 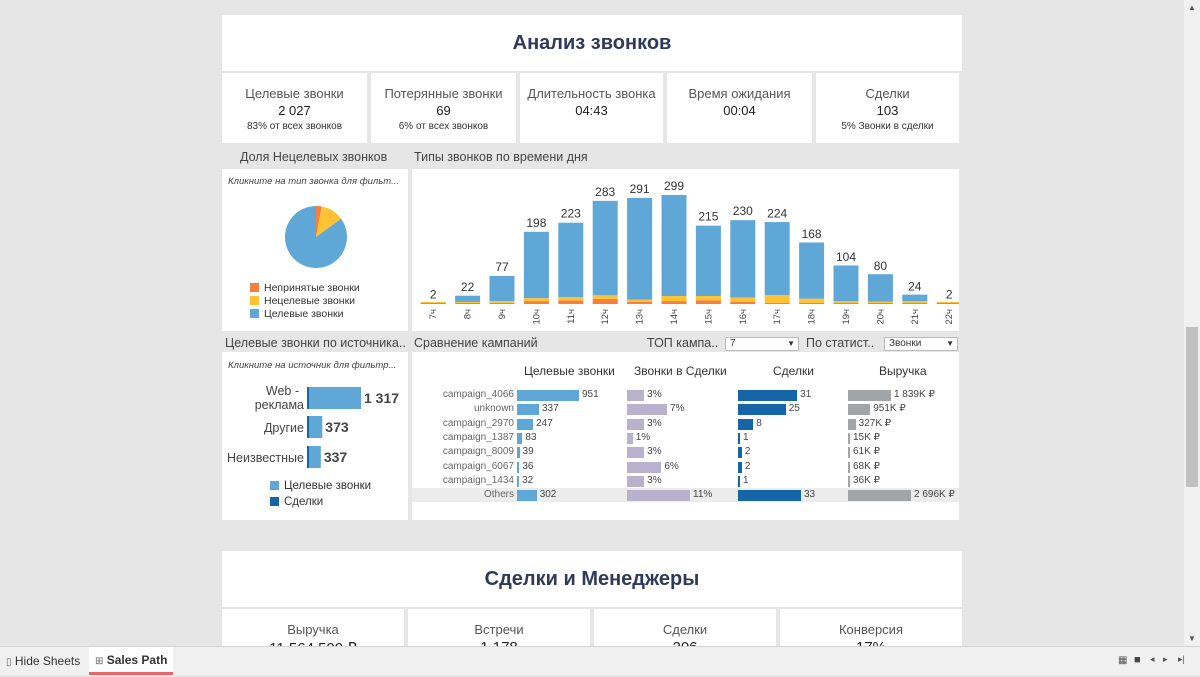 I want to click on campaign-name: Others, so click(x=498, y=495).